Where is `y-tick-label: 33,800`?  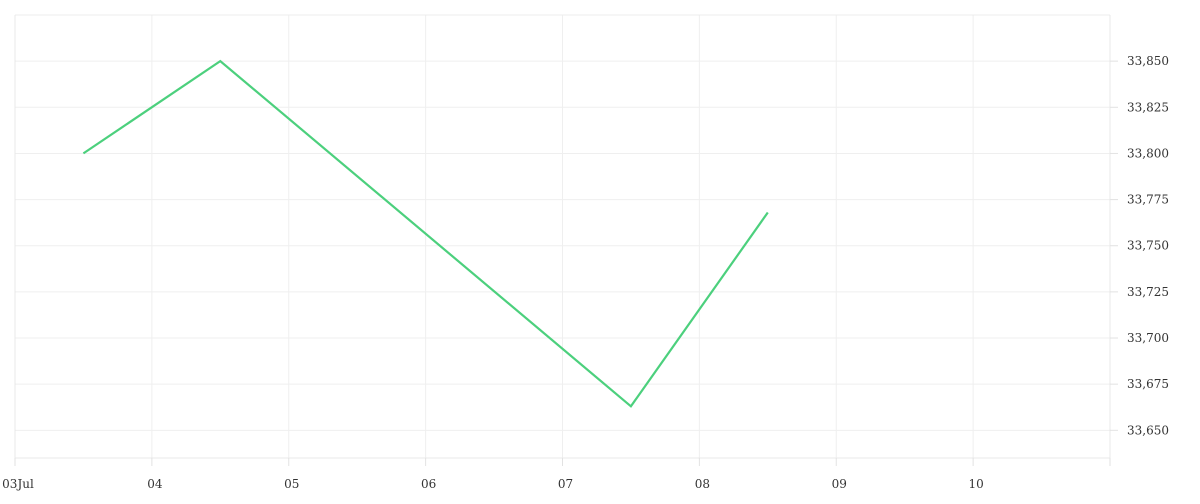
y-tick-label: 33,800 is located at coordinates (1148, 153).